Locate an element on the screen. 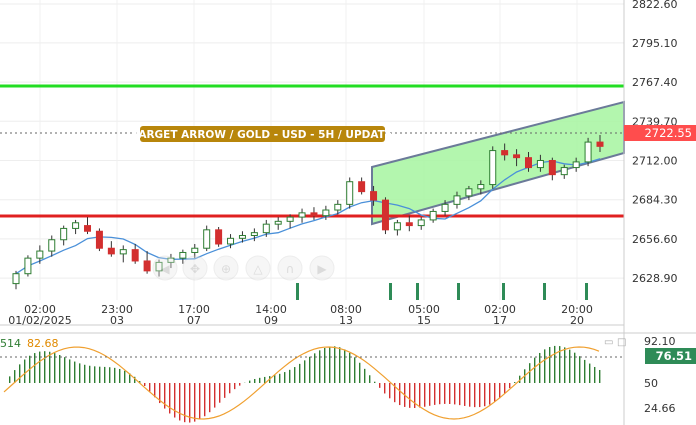 This screenshot has width=696, height=425. arrow-left-icon is located at coordinates (165, 268).